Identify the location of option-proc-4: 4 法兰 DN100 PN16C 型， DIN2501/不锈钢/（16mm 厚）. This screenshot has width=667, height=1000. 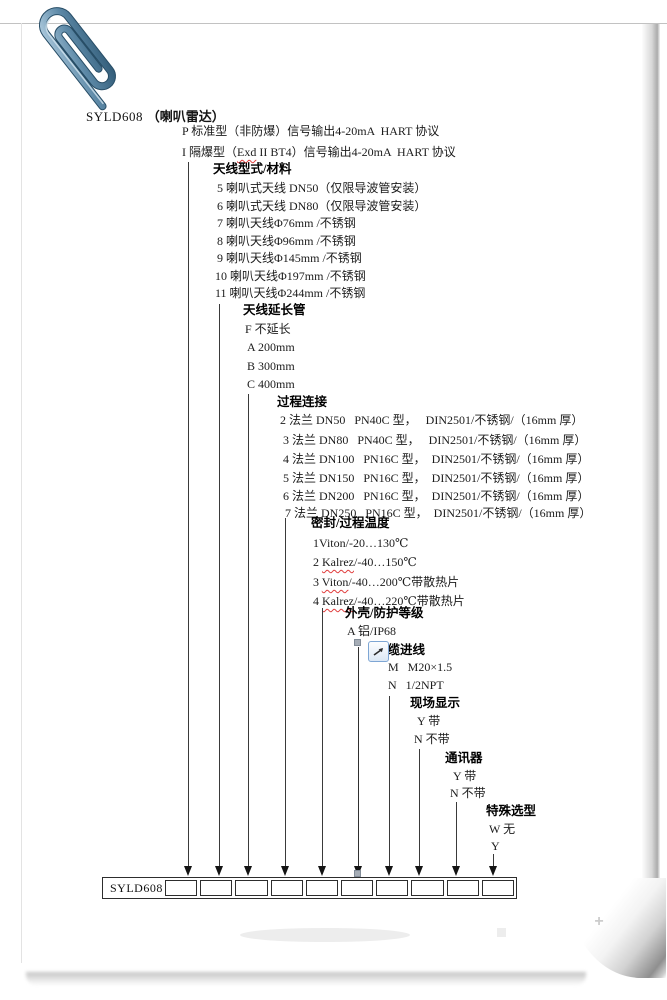
(436, 459).